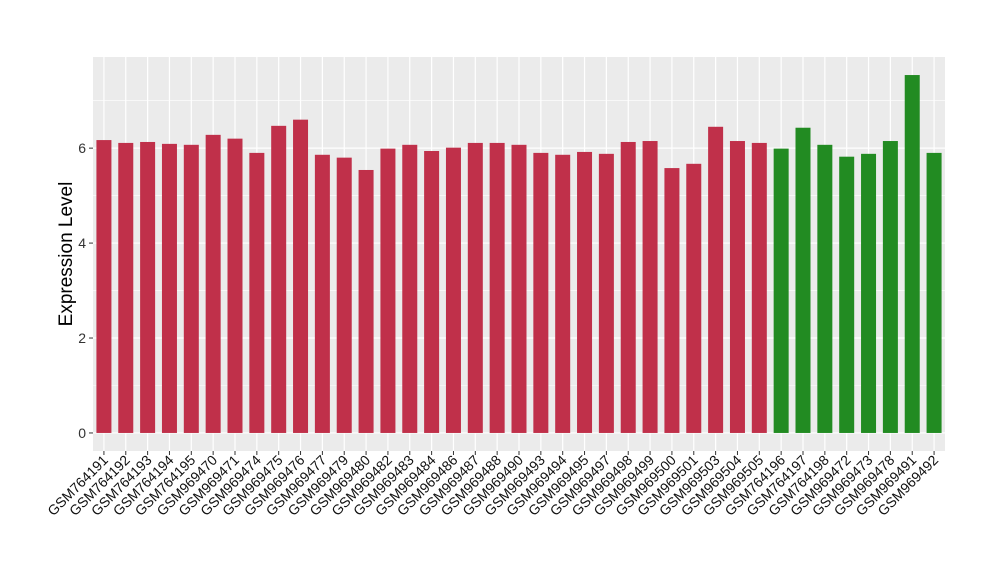 The image size is (1000, 580). What do you see at coordinates (694, 298) in the screenshot?
I see `bar-GSM969501` at bounding box center [694, 298].